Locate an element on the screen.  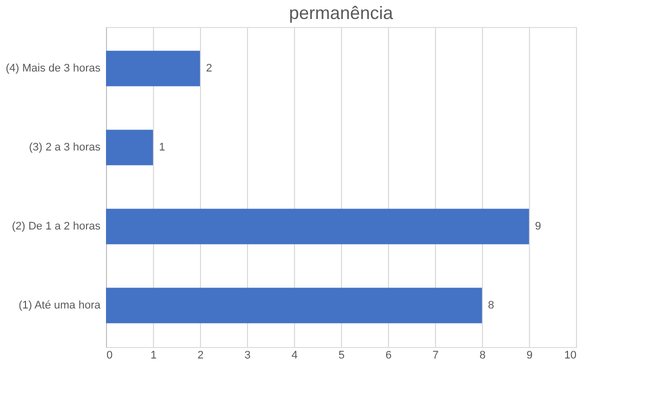
data-label: 1 is located at coordinates (162, 147).